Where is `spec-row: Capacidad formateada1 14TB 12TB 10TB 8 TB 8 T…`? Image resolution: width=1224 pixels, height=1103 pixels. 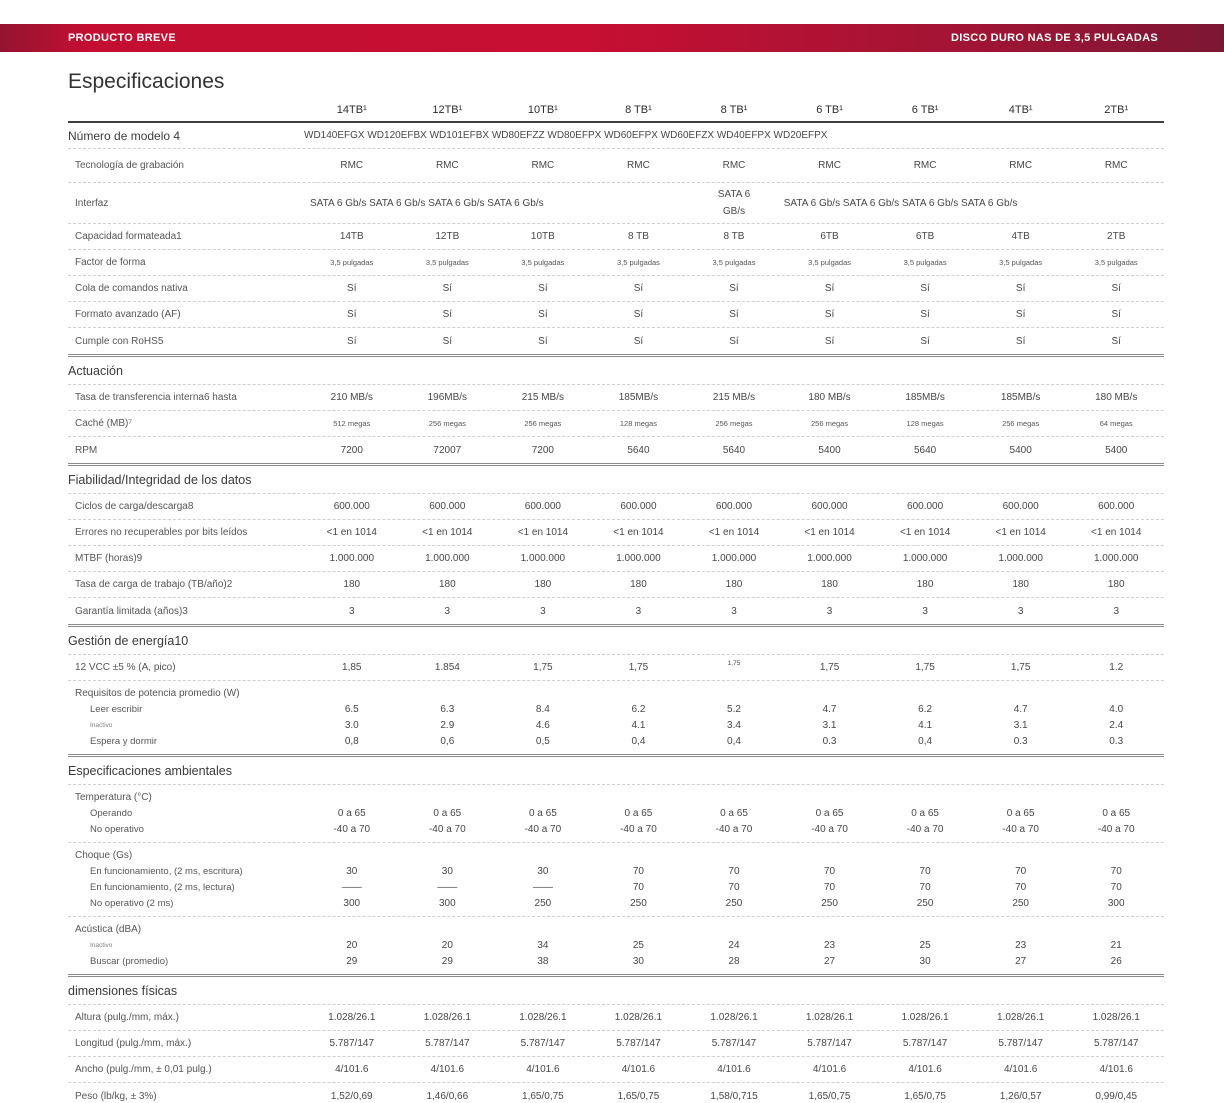
spec-row: Capacidad formateada1 14TB 12TB 10TB 8 TB 8 T… is located at coordinates (616, 237).